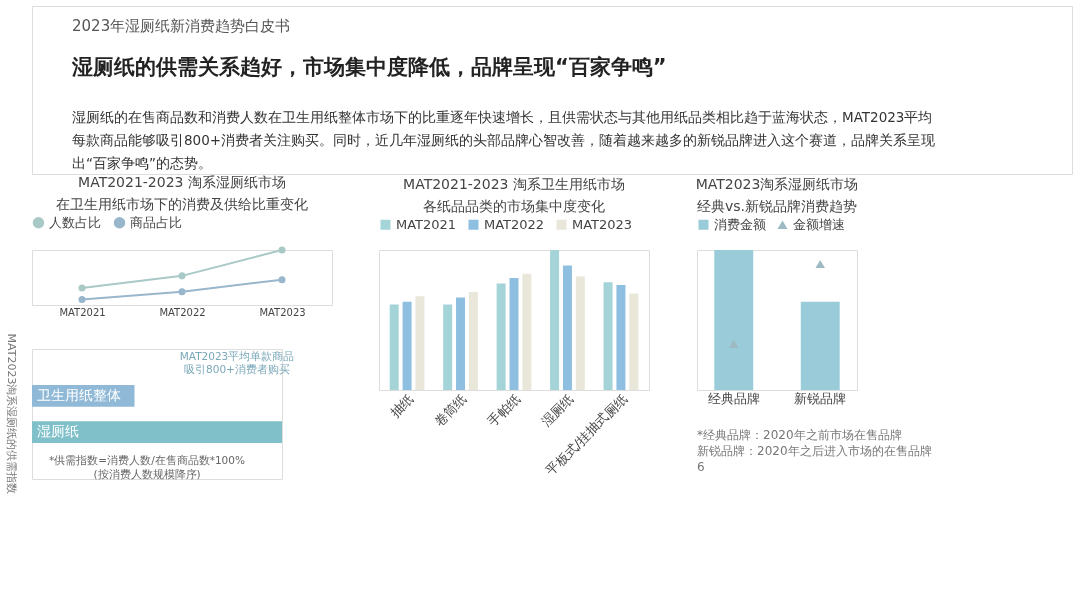 The image size is (1080, 608). What do you see at coordinates (282, 312) in the screenshot?
I see `x-tick-label: MAT2023` at bounding box center [282, 312].